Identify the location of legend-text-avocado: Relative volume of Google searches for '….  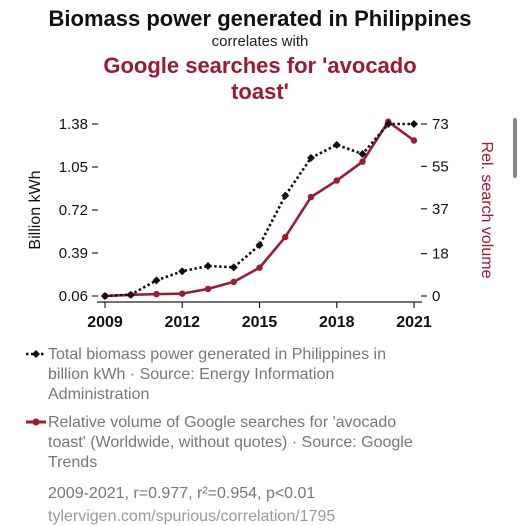
(230, 442).